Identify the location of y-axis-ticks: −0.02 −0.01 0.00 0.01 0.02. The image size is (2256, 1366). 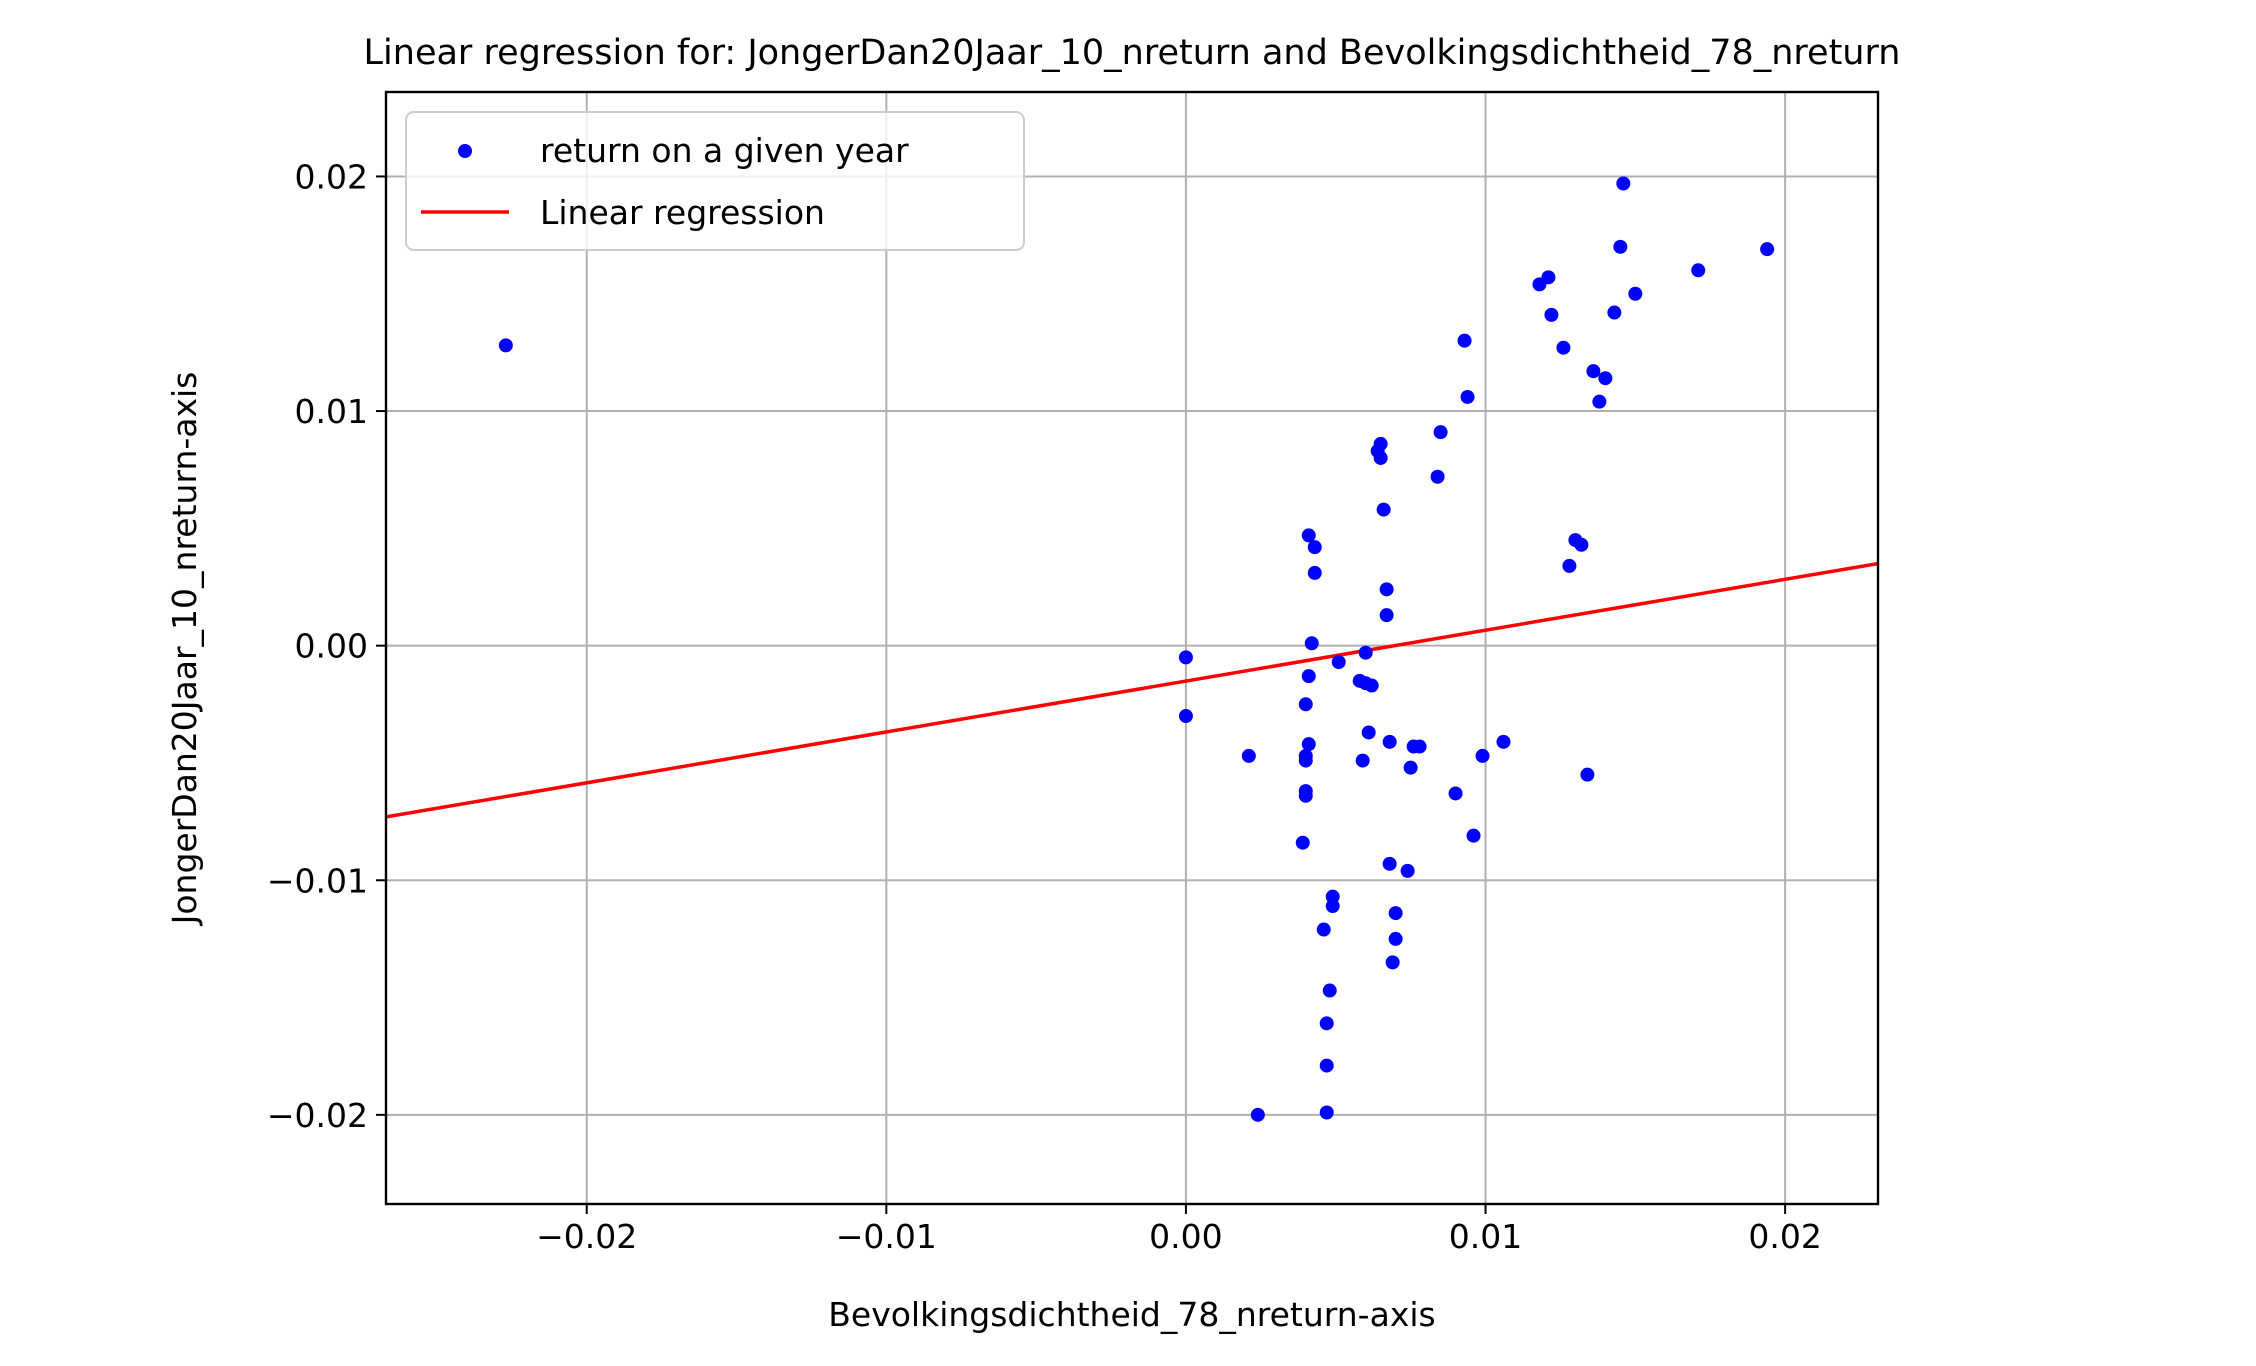
(326, 646).